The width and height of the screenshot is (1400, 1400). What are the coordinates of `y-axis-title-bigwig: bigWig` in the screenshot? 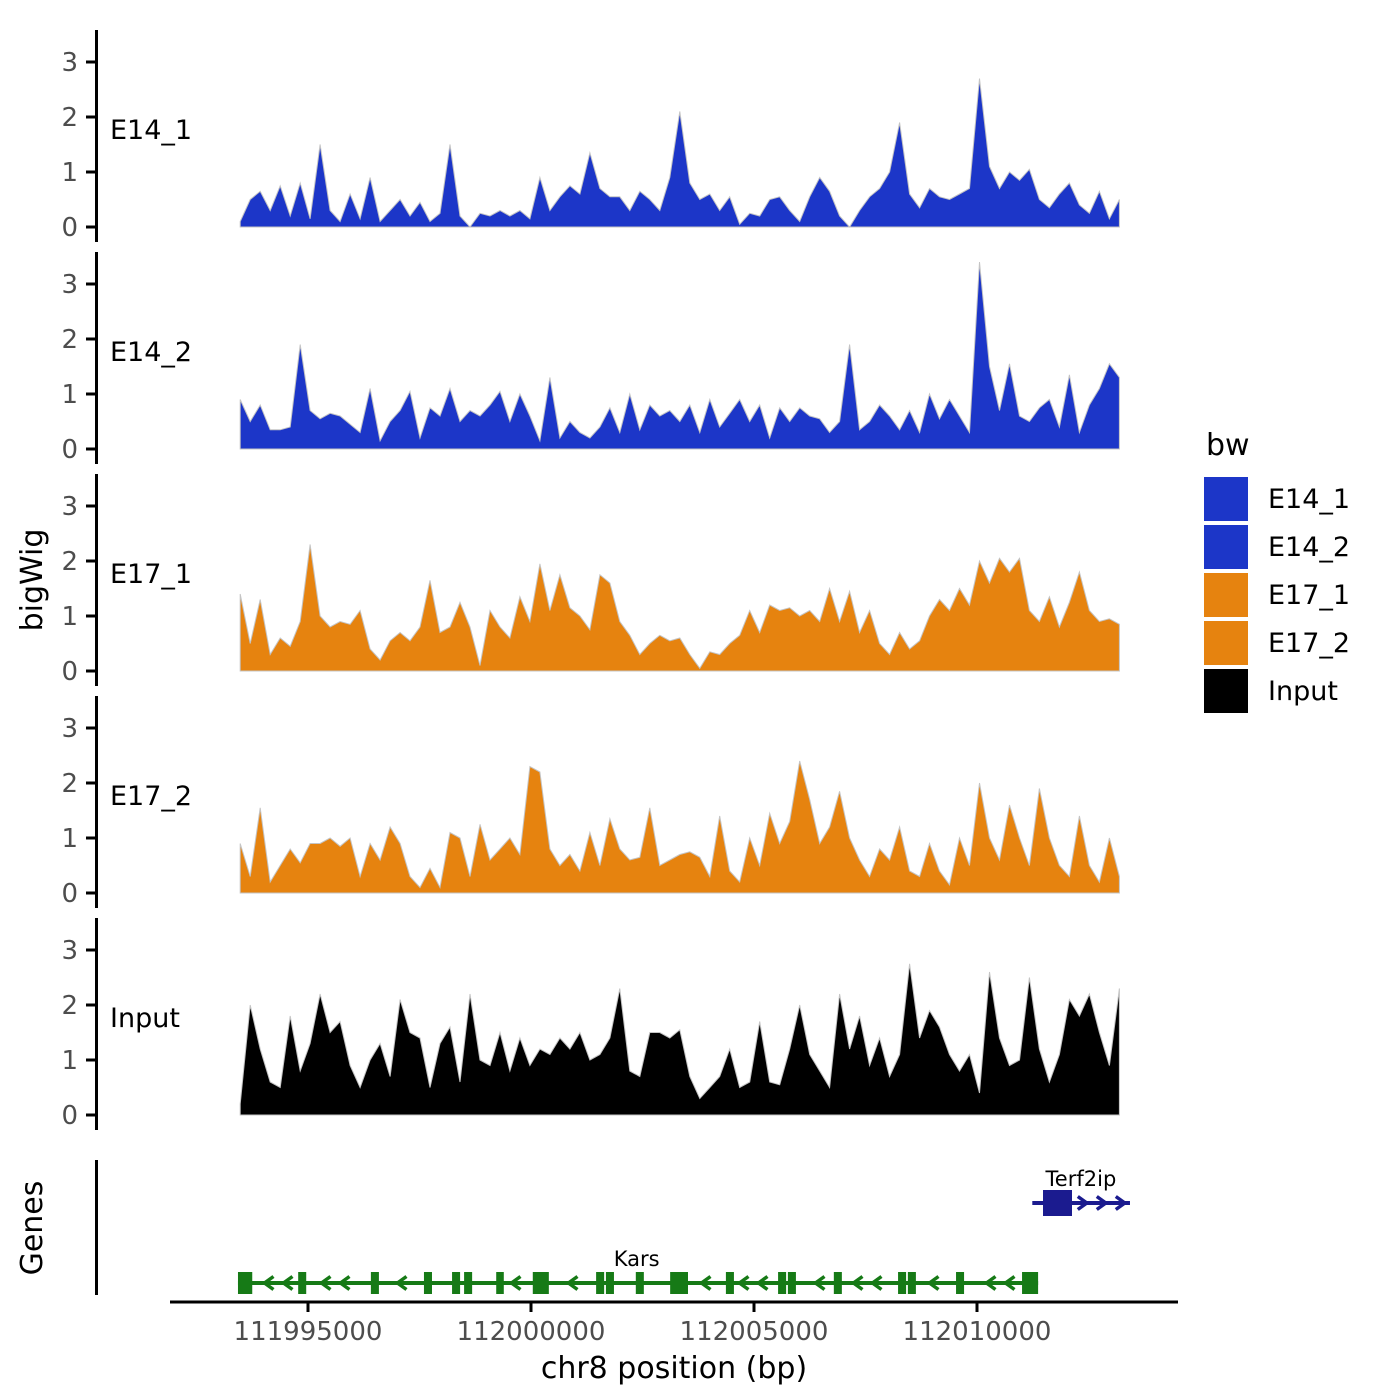 It's located at (32, 580).